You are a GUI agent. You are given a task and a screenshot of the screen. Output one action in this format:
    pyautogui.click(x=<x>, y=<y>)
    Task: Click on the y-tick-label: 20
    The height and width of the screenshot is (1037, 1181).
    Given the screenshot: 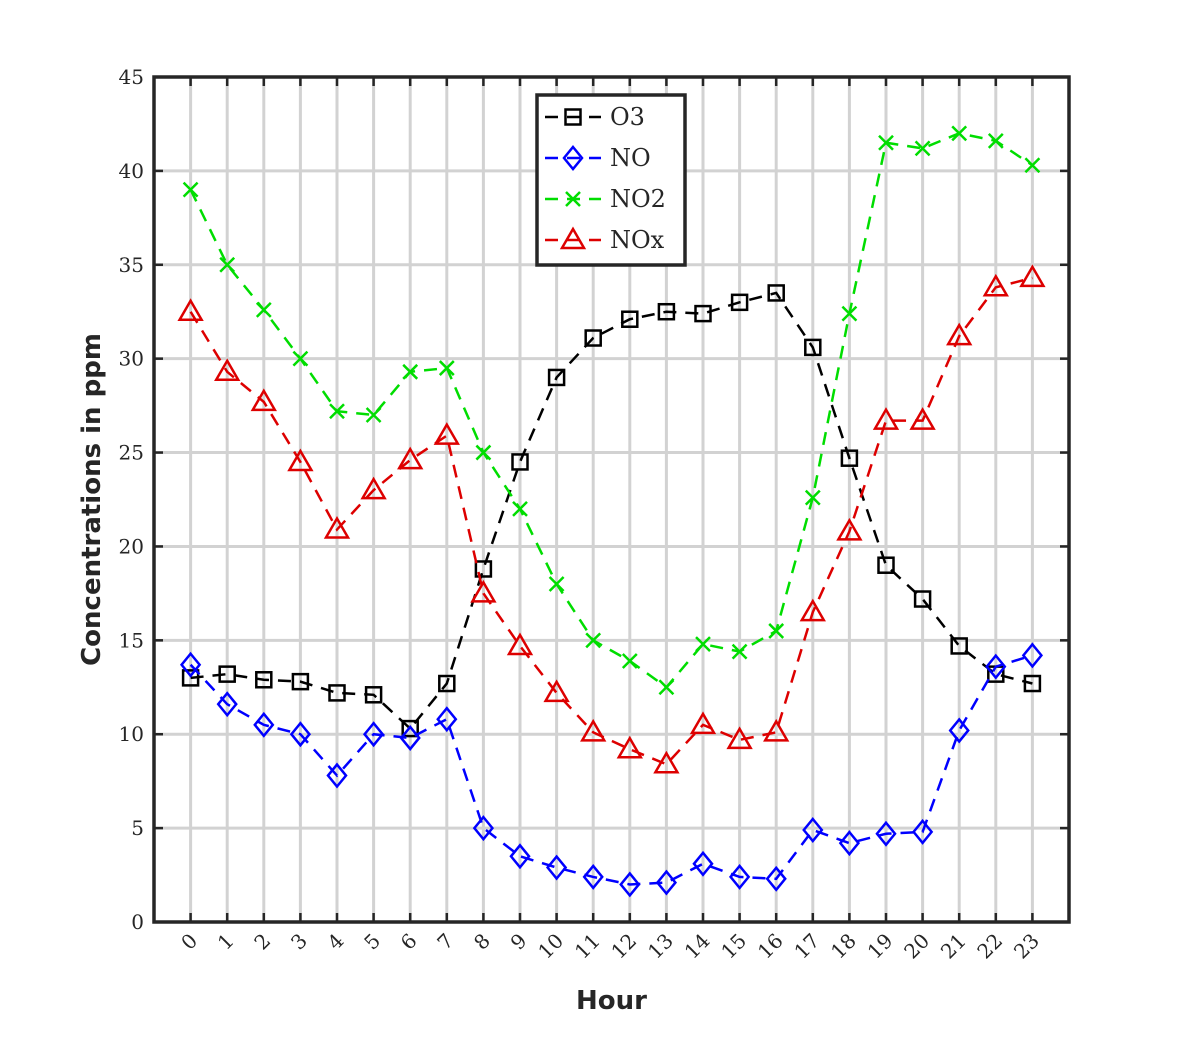 What is the action you would take?
    pyautogui.click(x=131, y=546)
    